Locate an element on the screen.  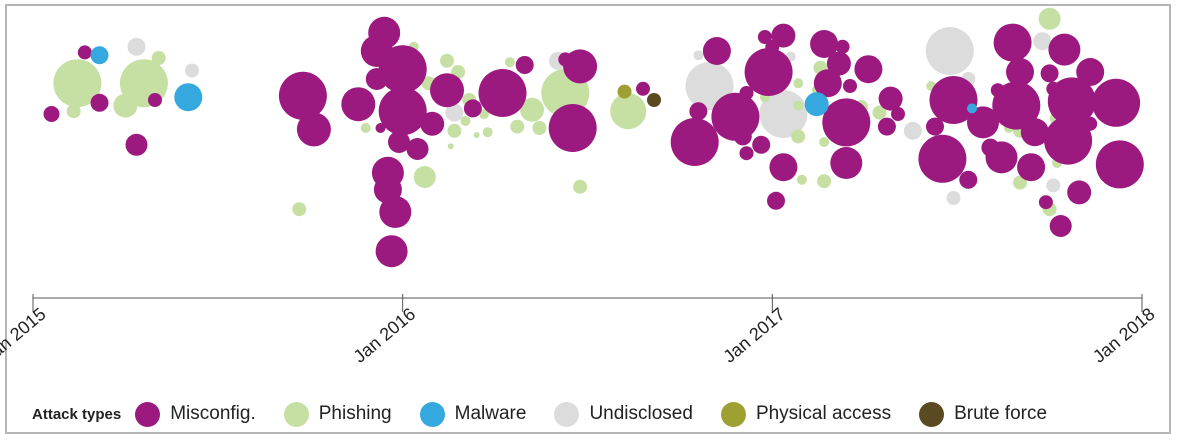
legend-title: Attack types is located at coordinates (77, 414).